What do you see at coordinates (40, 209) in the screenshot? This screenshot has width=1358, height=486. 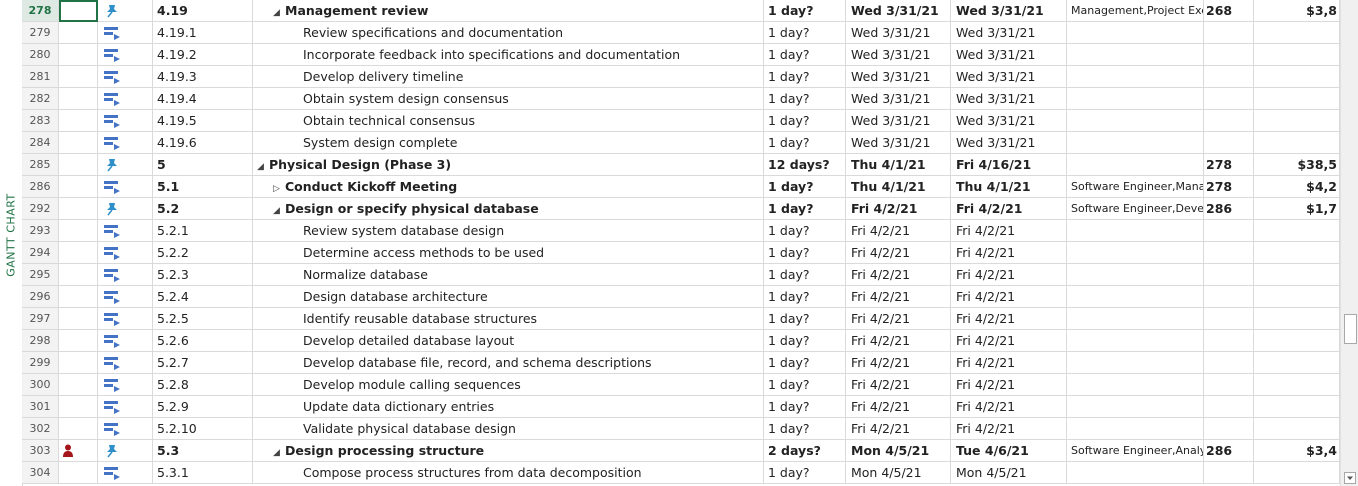 I see `row-id: 292` at bounding box center [40, 209].